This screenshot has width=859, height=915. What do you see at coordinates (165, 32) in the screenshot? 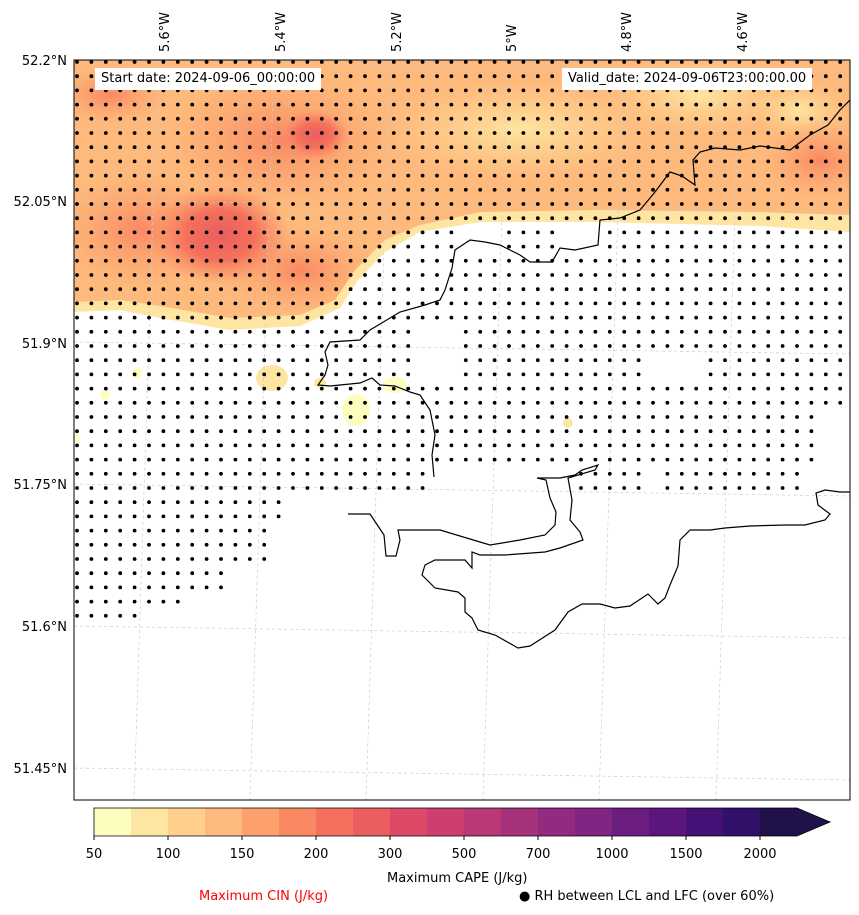
I see `lon-tick-label: 5.6°W` at bounding box center [165, 32].